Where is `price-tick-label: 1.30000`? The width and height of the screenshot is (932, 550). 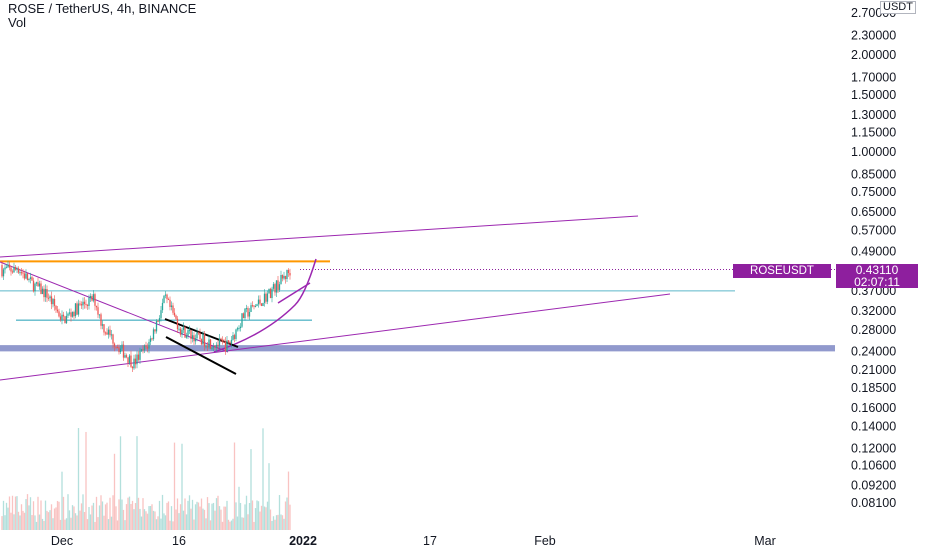 price-tick-label: 1.30000 is located at coordinates (873, 115).